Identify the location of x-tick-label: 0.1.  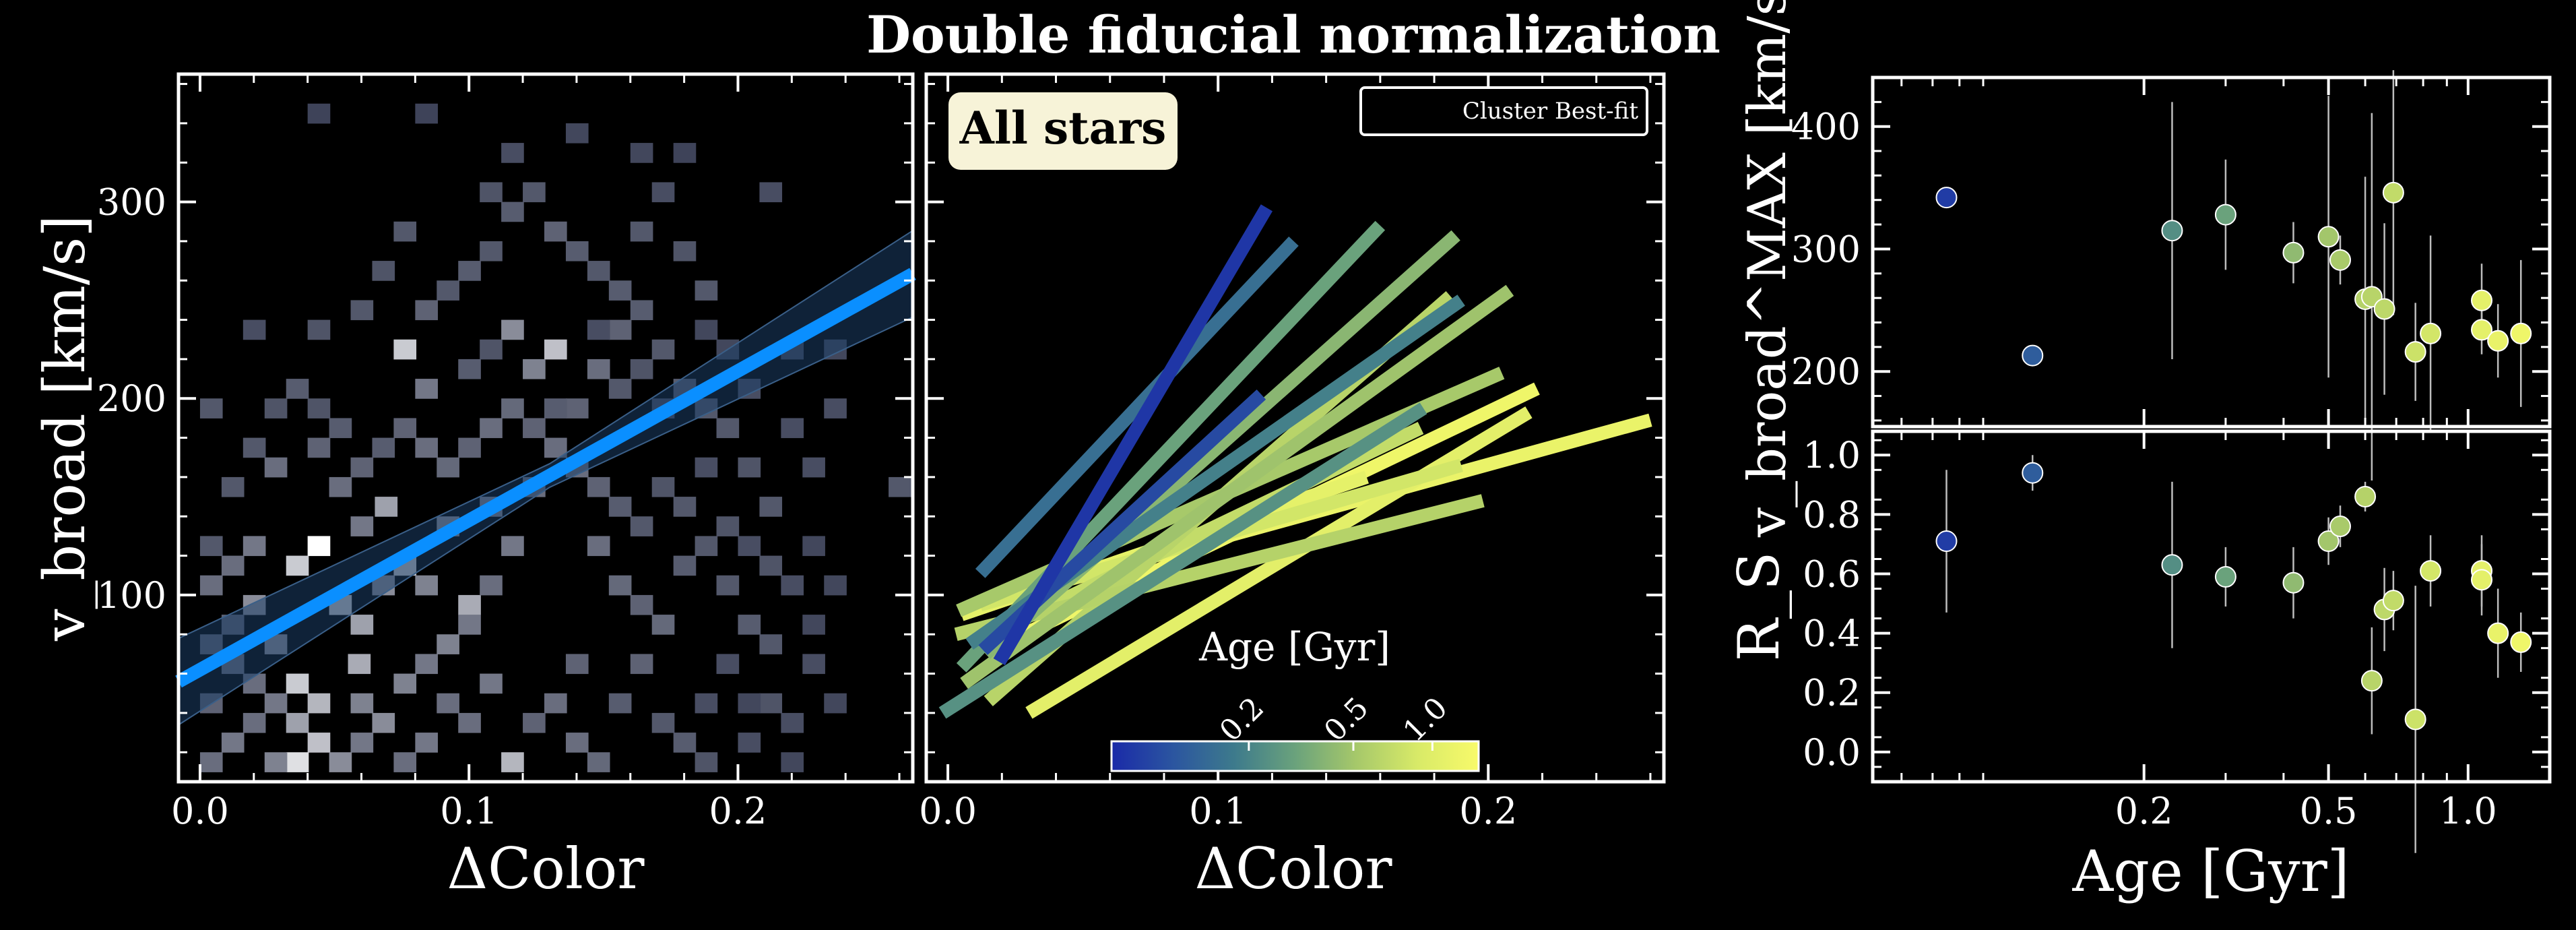
(469, 811).